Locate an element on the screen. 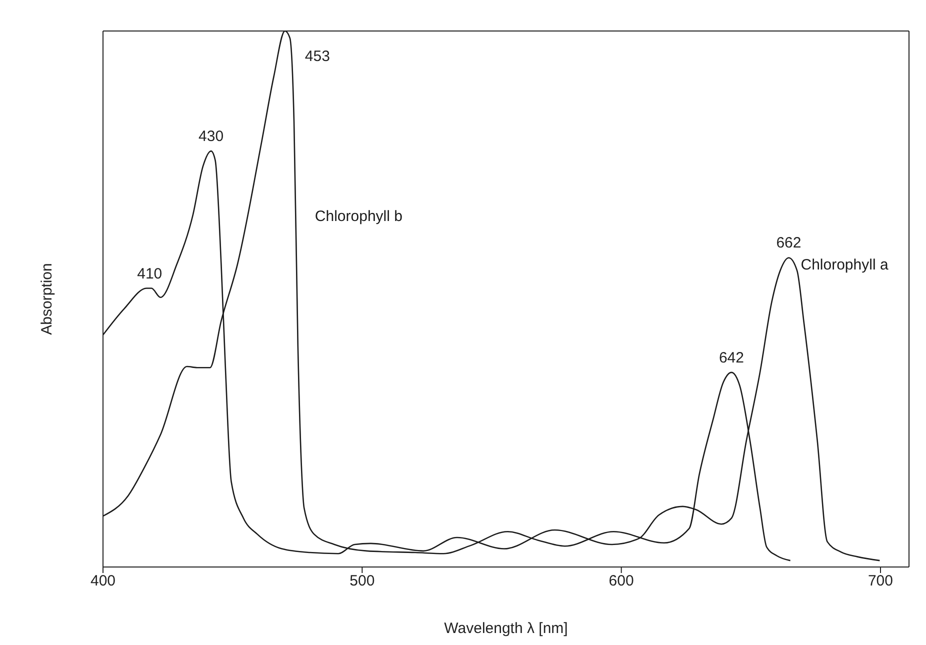 Image resolution: width=926 pixels, height=645 pixels. annotation: 410 is located at coordinates (149, 273).